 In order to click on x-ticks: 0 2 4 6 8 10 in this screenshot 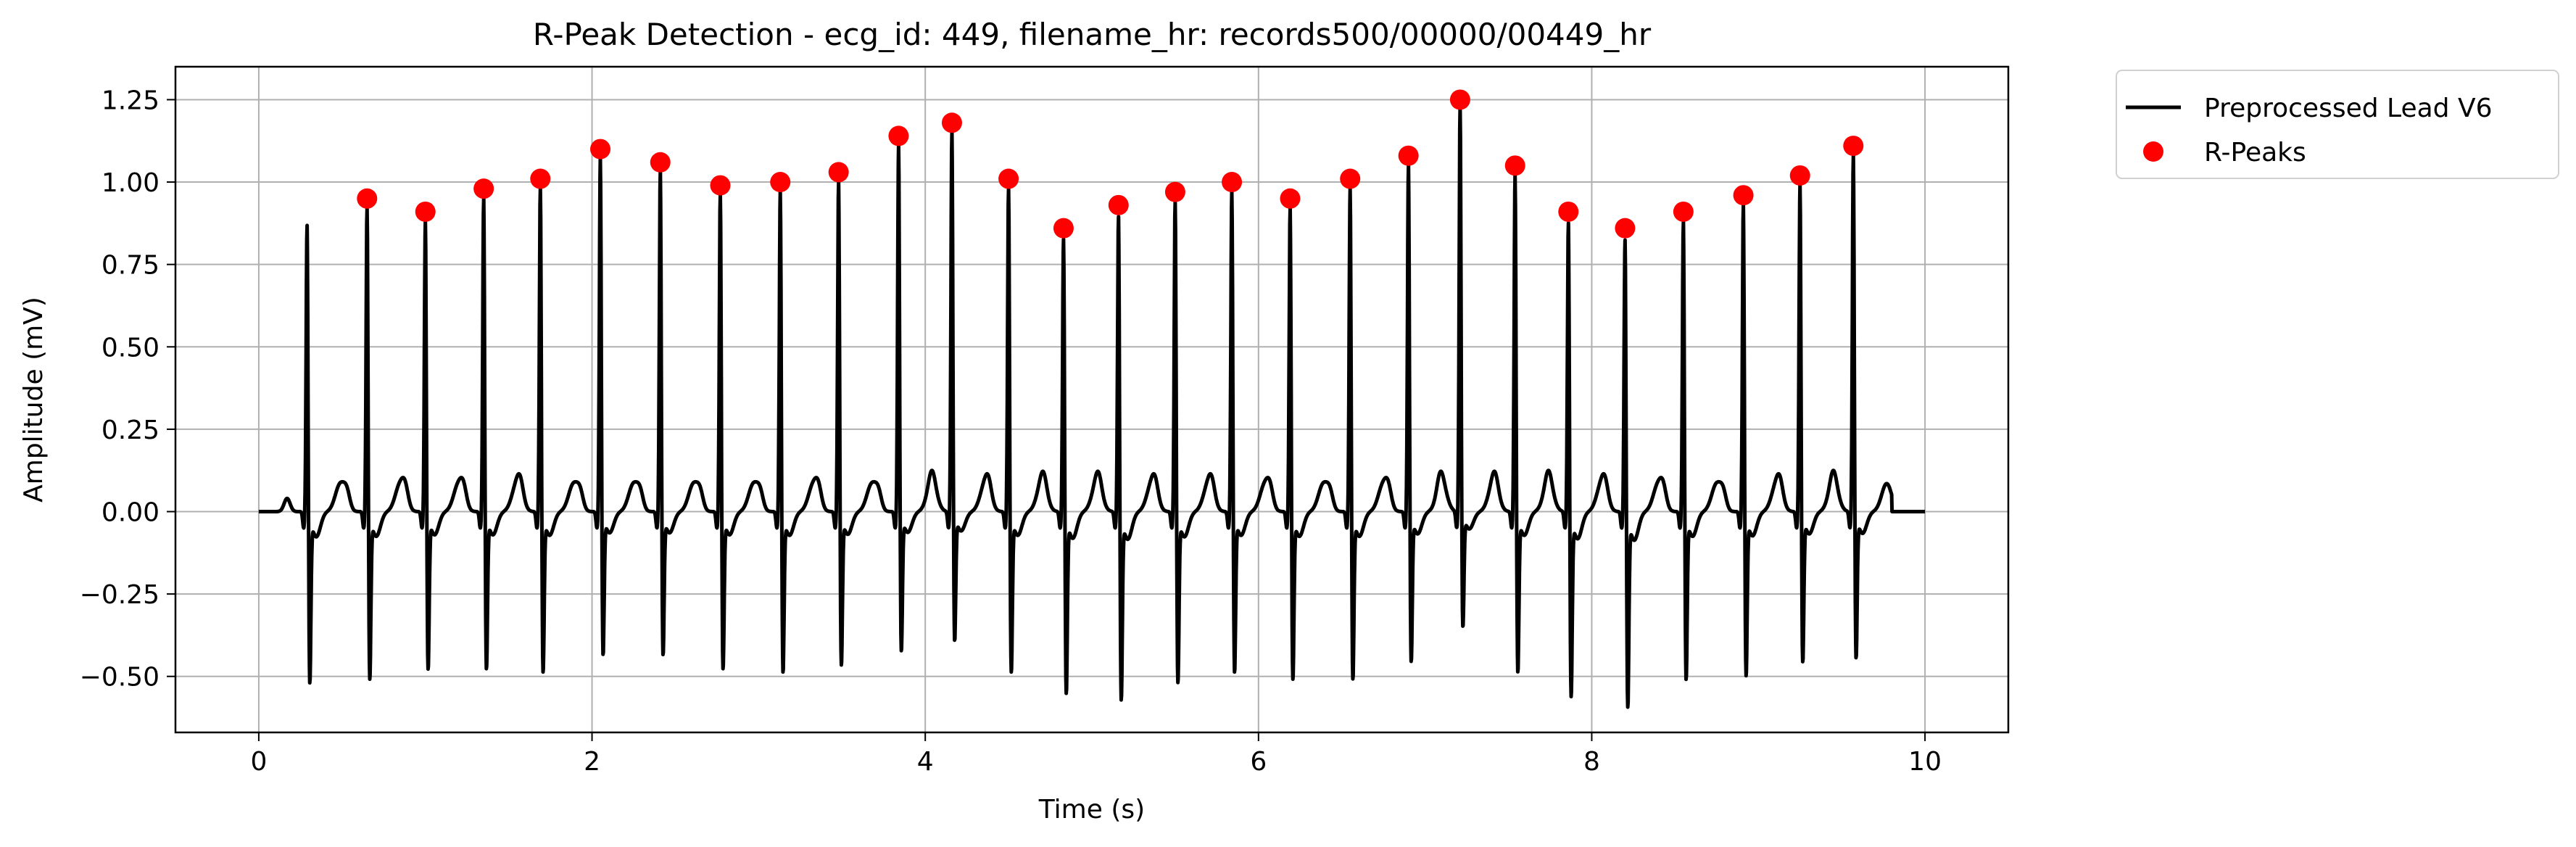, I will do `click(1096, 754)`.